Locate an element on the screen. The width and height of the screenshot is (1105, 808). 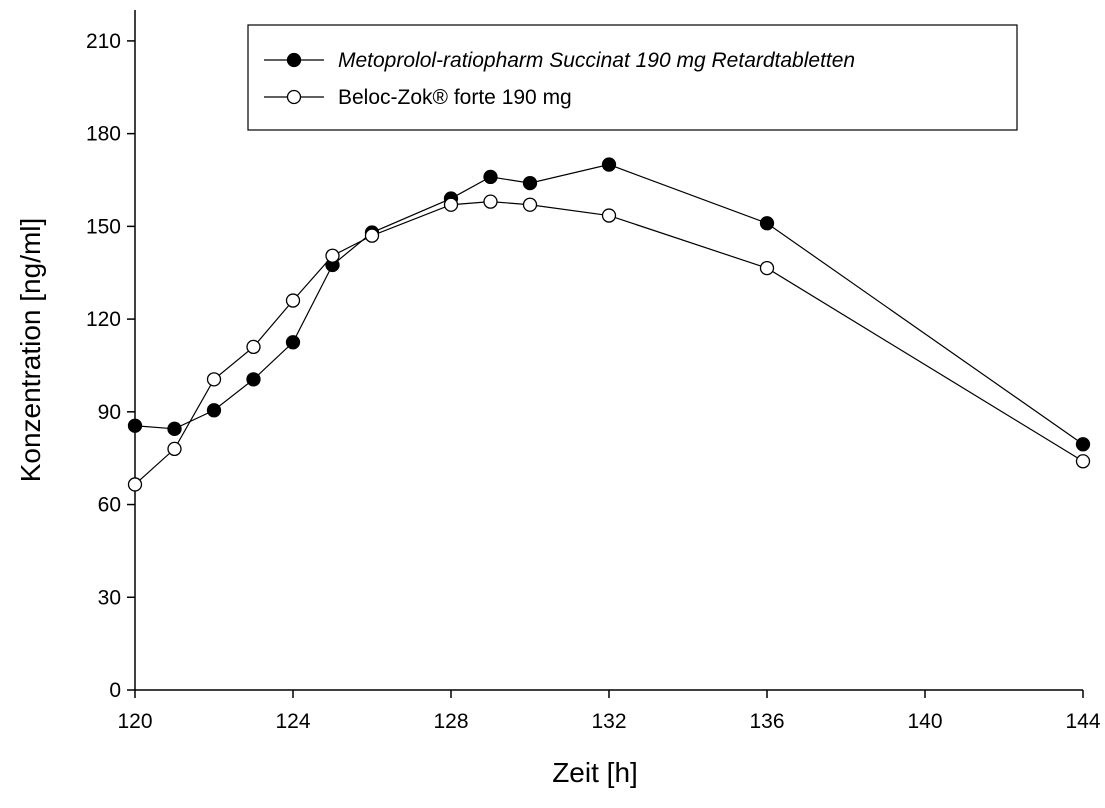
x-tick-label: 128 is located at coordinates (450, 721).